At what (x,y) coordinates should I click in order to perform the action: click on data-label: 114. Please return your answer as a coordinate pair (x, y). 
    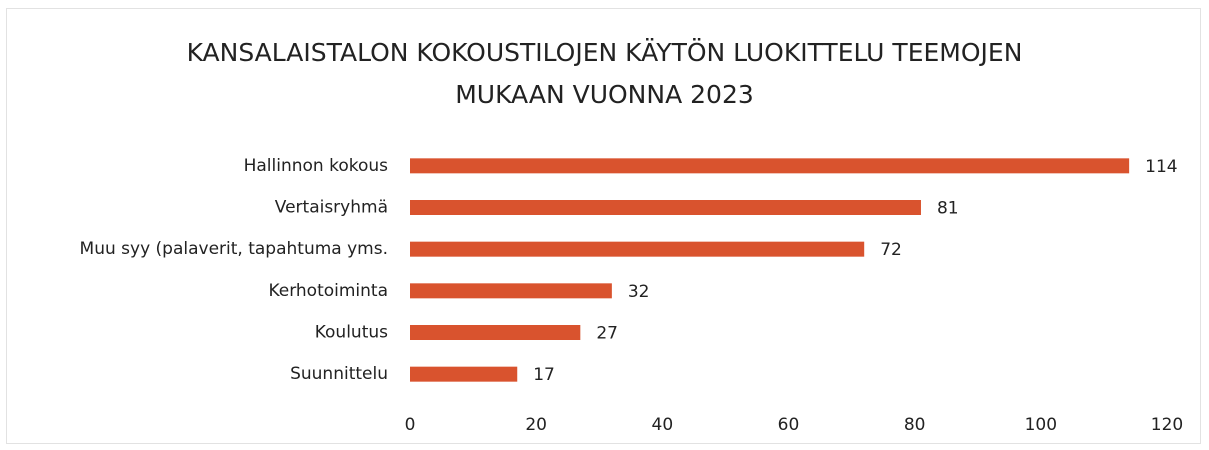
    Looking at the image, I should click on (1161, 167).